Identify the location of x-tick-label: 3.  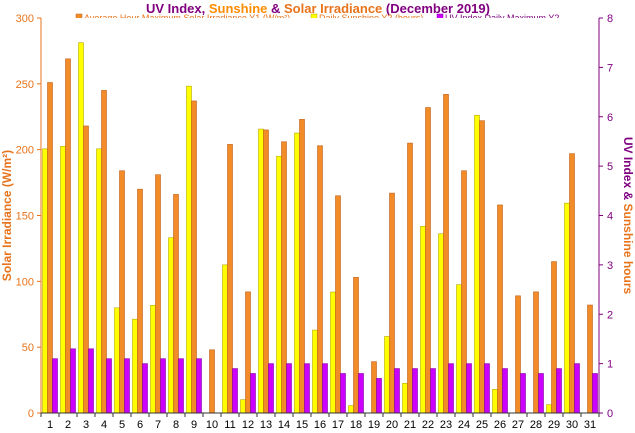
(86, 425).